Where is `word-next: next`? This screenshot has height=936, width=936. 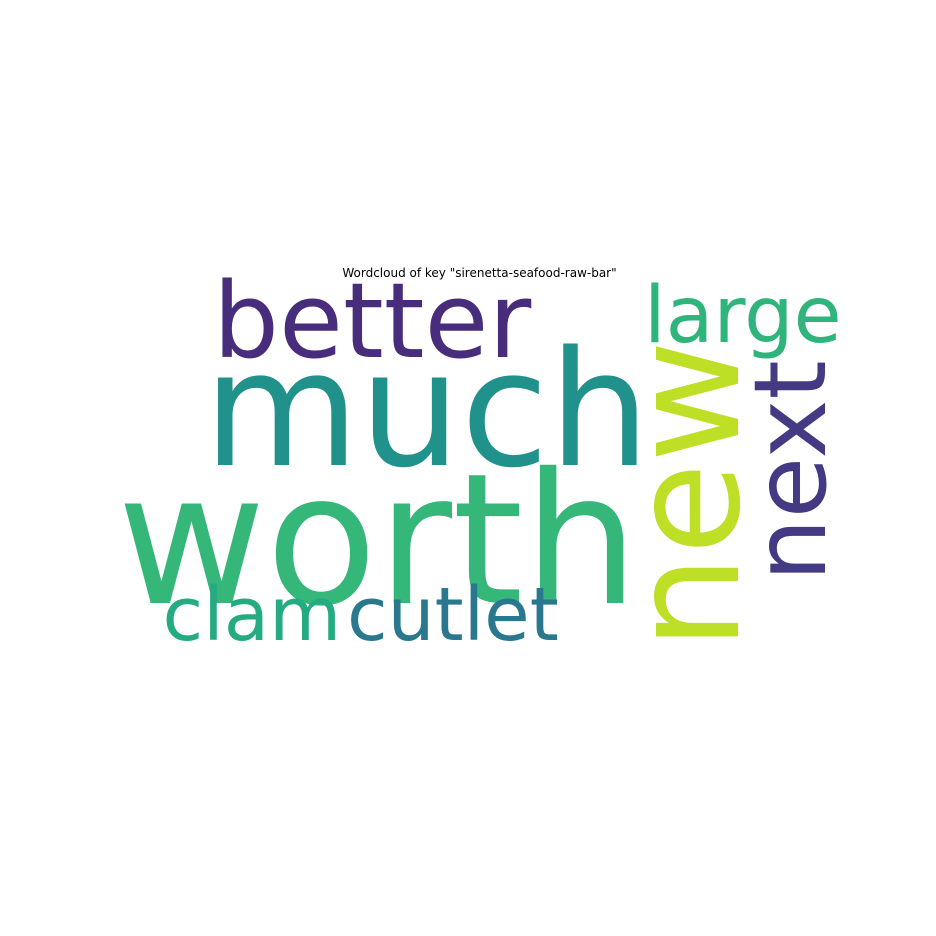 word-next: next is located at coordinates (790, 471).